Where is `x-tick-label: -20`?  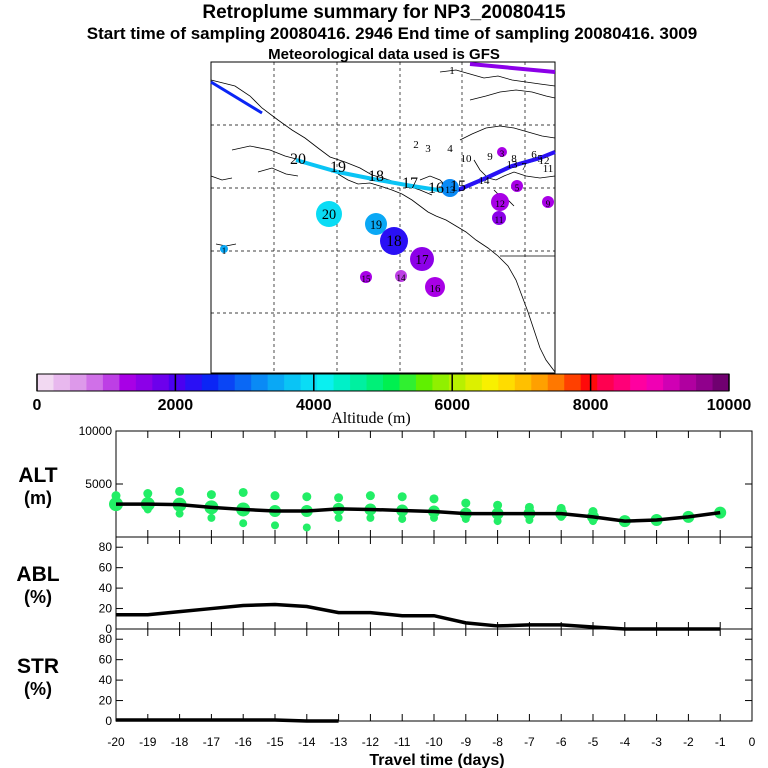
x-tick-label: -20 is located at coordinates (116, 742).